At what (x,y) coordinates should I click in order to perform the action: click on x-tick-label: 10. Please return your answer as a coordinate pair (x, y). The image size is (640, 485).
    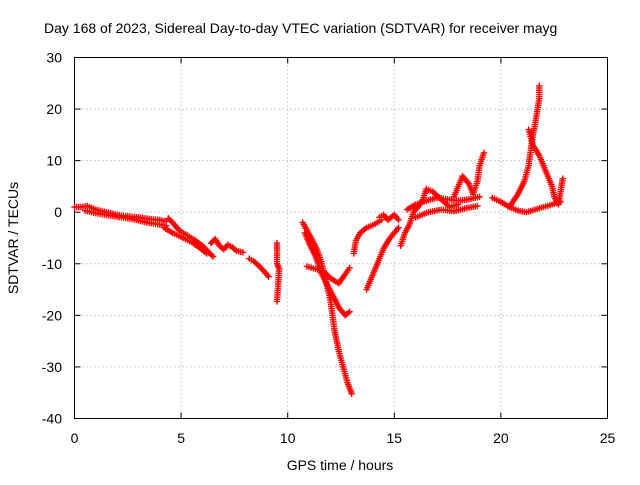
    Looking at the image, I should click on (288, 438).